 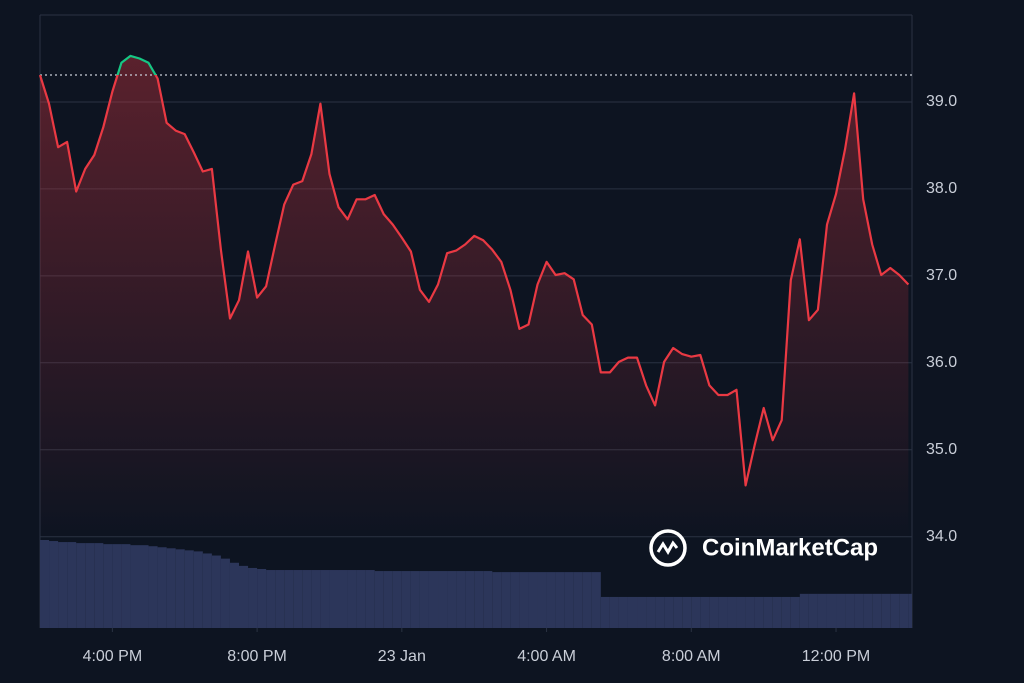 What do you see at coordinates (790, 547) in the screenshot?
I see `watermark-text: CoinMarketCap` at bounding box center [790, 547].